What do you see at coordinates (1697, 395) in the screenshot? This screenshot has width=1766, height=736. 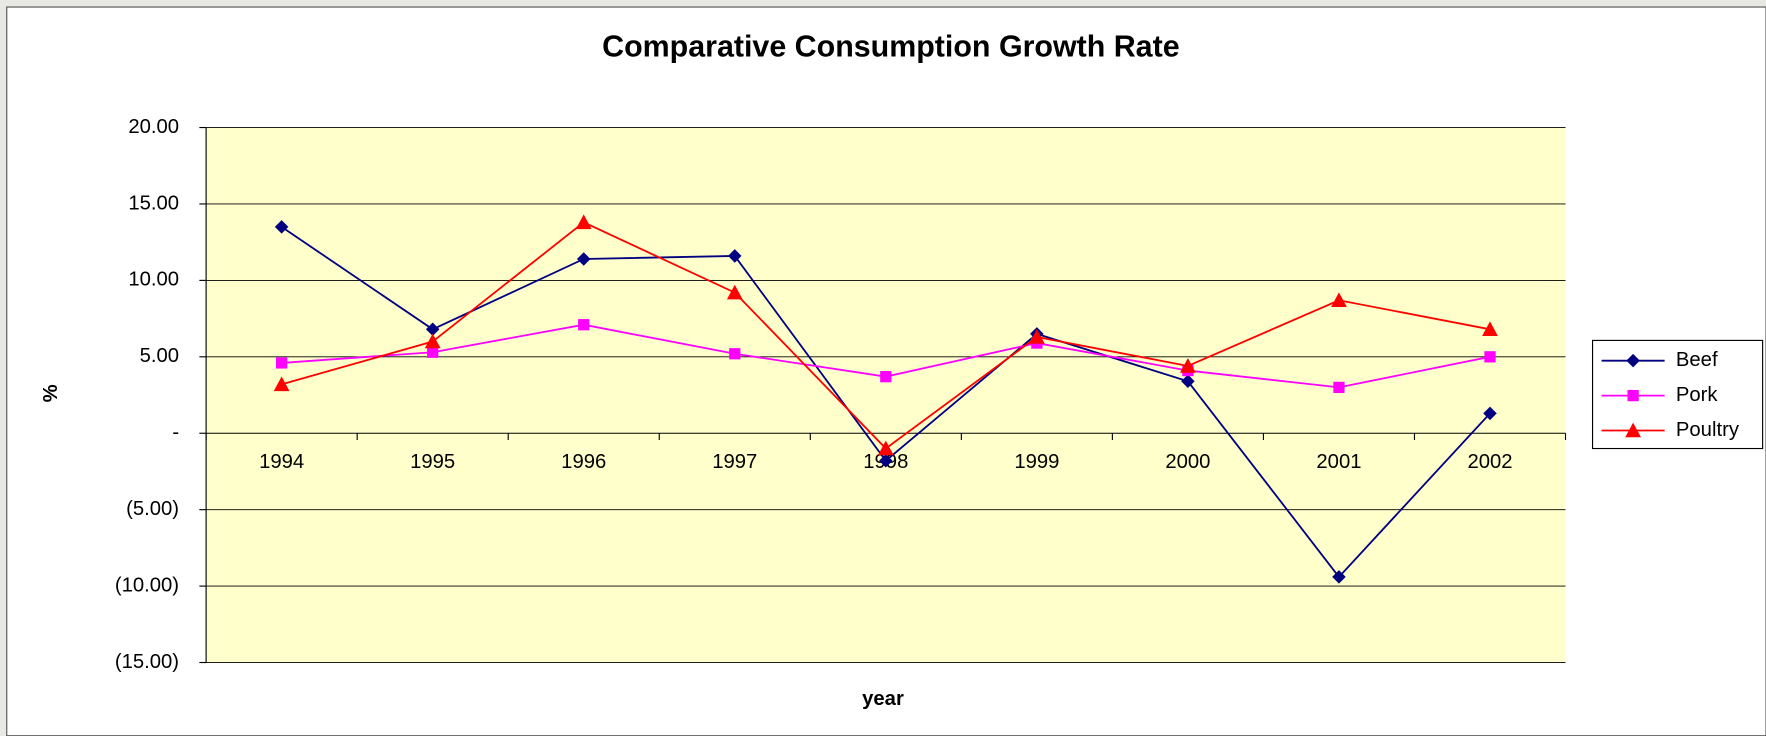 I see `legend-label: Pork` at bounding box center [1697, 395].